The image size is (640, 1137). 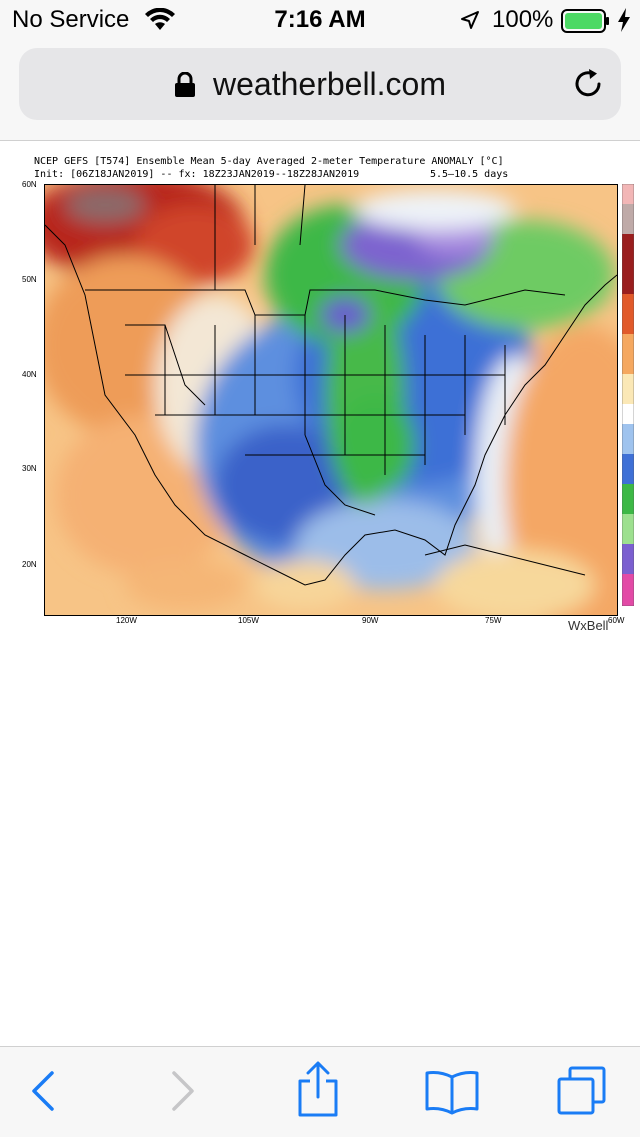 I want to click on lon-label-75w: 75W, so click(x=493, y=620).